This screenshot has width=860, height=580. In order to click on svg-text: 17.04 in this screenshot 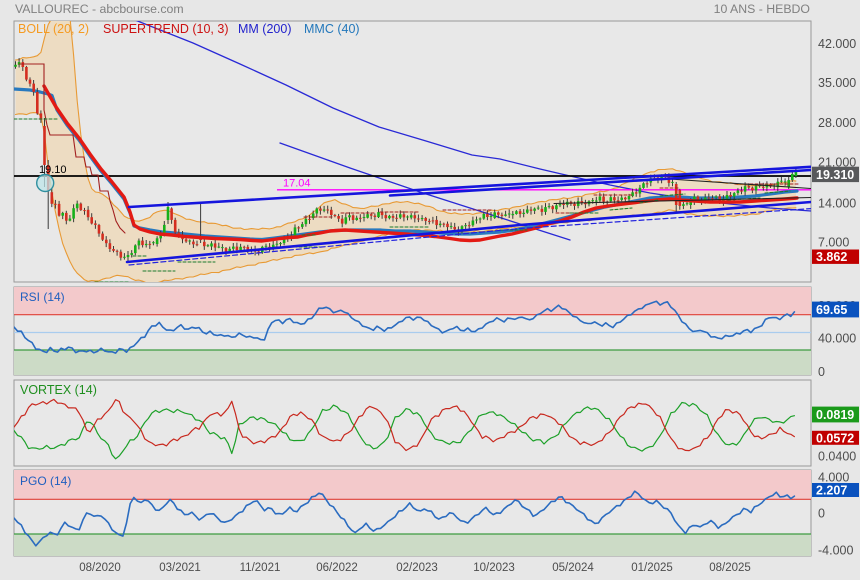, I will do `click(297, 184)`.